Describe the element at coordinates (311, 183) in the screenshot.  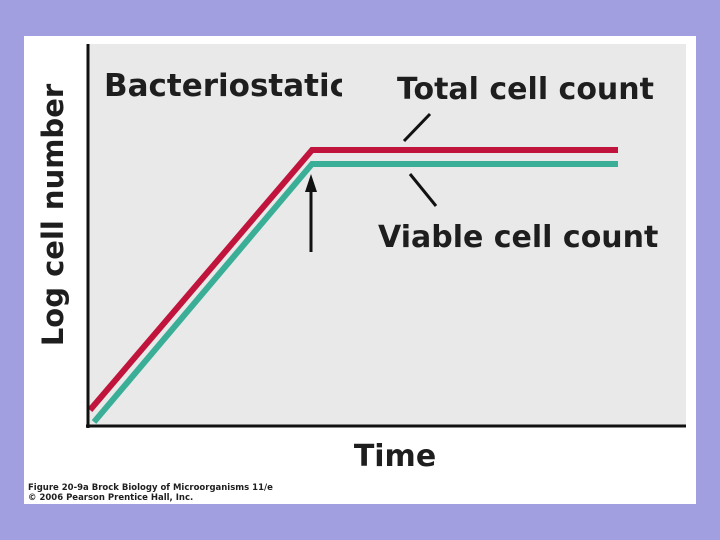
I see `arrow-head` at that location.